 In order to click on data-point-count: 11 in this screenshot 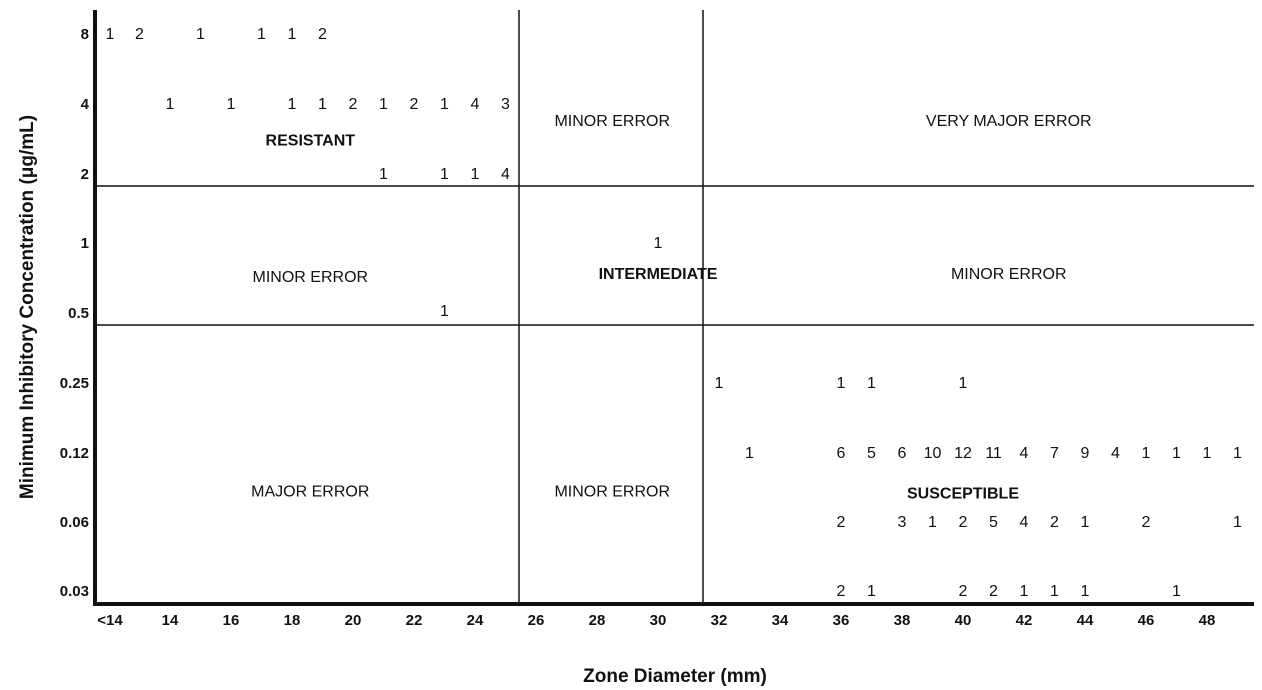, I will do `click(993, 453)`.